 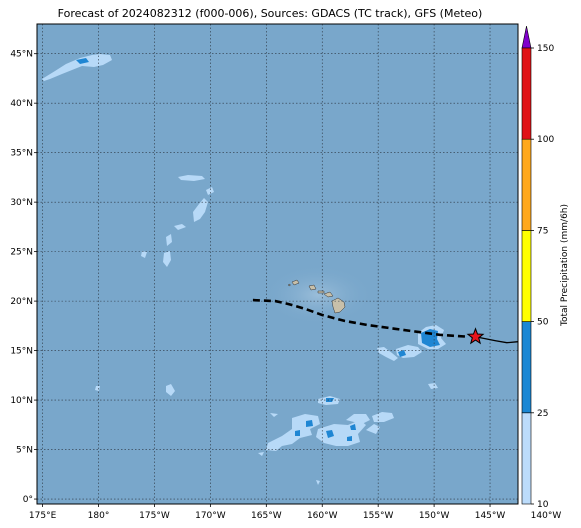 What do you see at coordinates (154, 516) in the screenshot?
I see `lon-tick-label: 175°W` at bounding box center [154, 516].